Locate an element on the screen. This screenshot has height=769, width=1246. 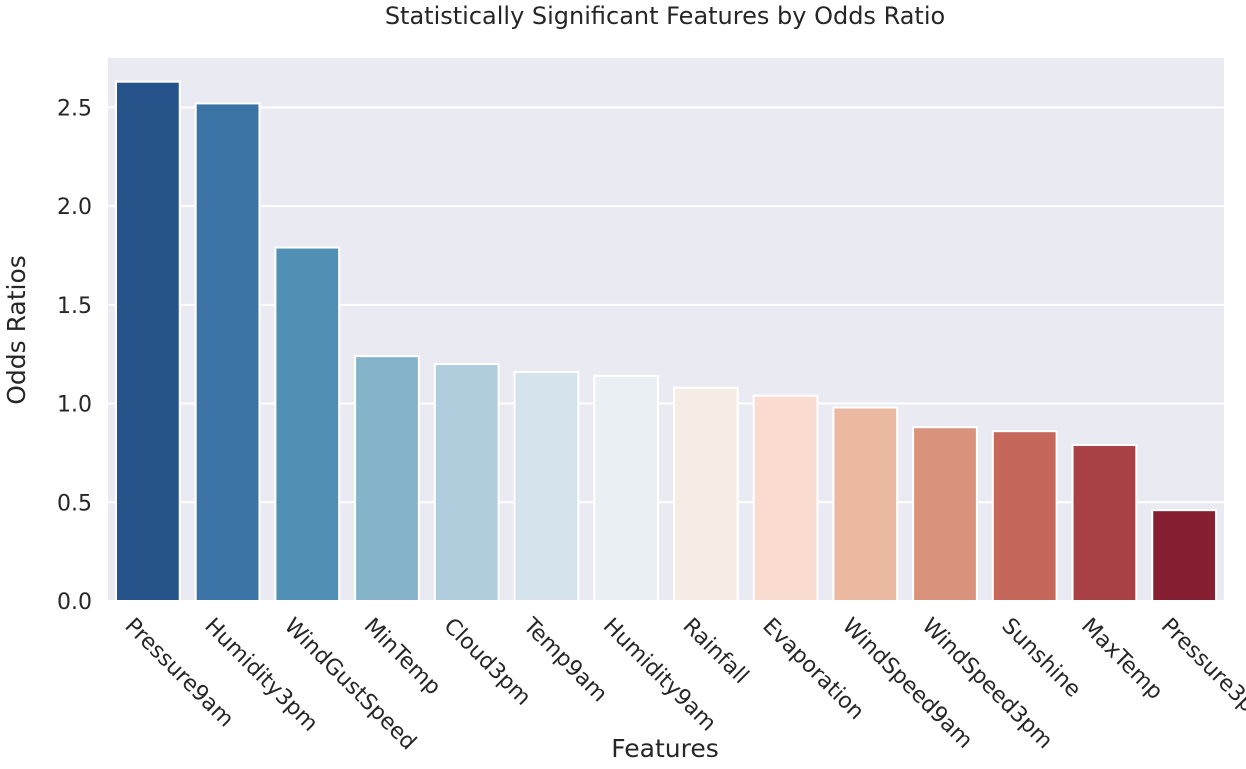
x-axis-label: Features is located at coordinates (665, 748).